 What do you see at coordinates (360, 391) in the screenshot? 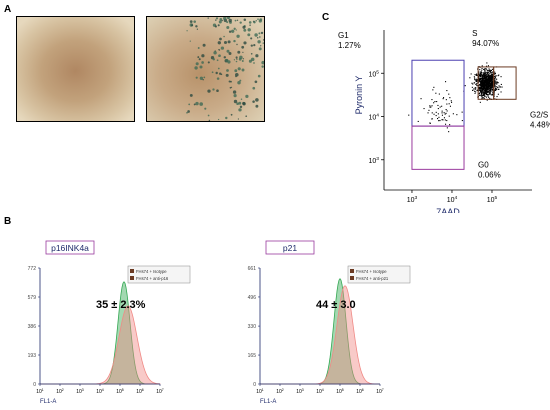
I see `x-tick-label: 10⁶` at bounding box center [360, 391].